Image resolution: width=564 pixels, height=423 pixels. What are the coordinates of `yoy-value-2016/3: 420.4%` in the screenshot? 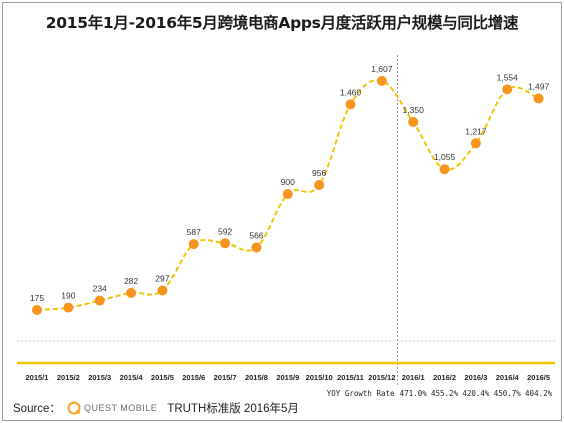 It's located at (476, 393).